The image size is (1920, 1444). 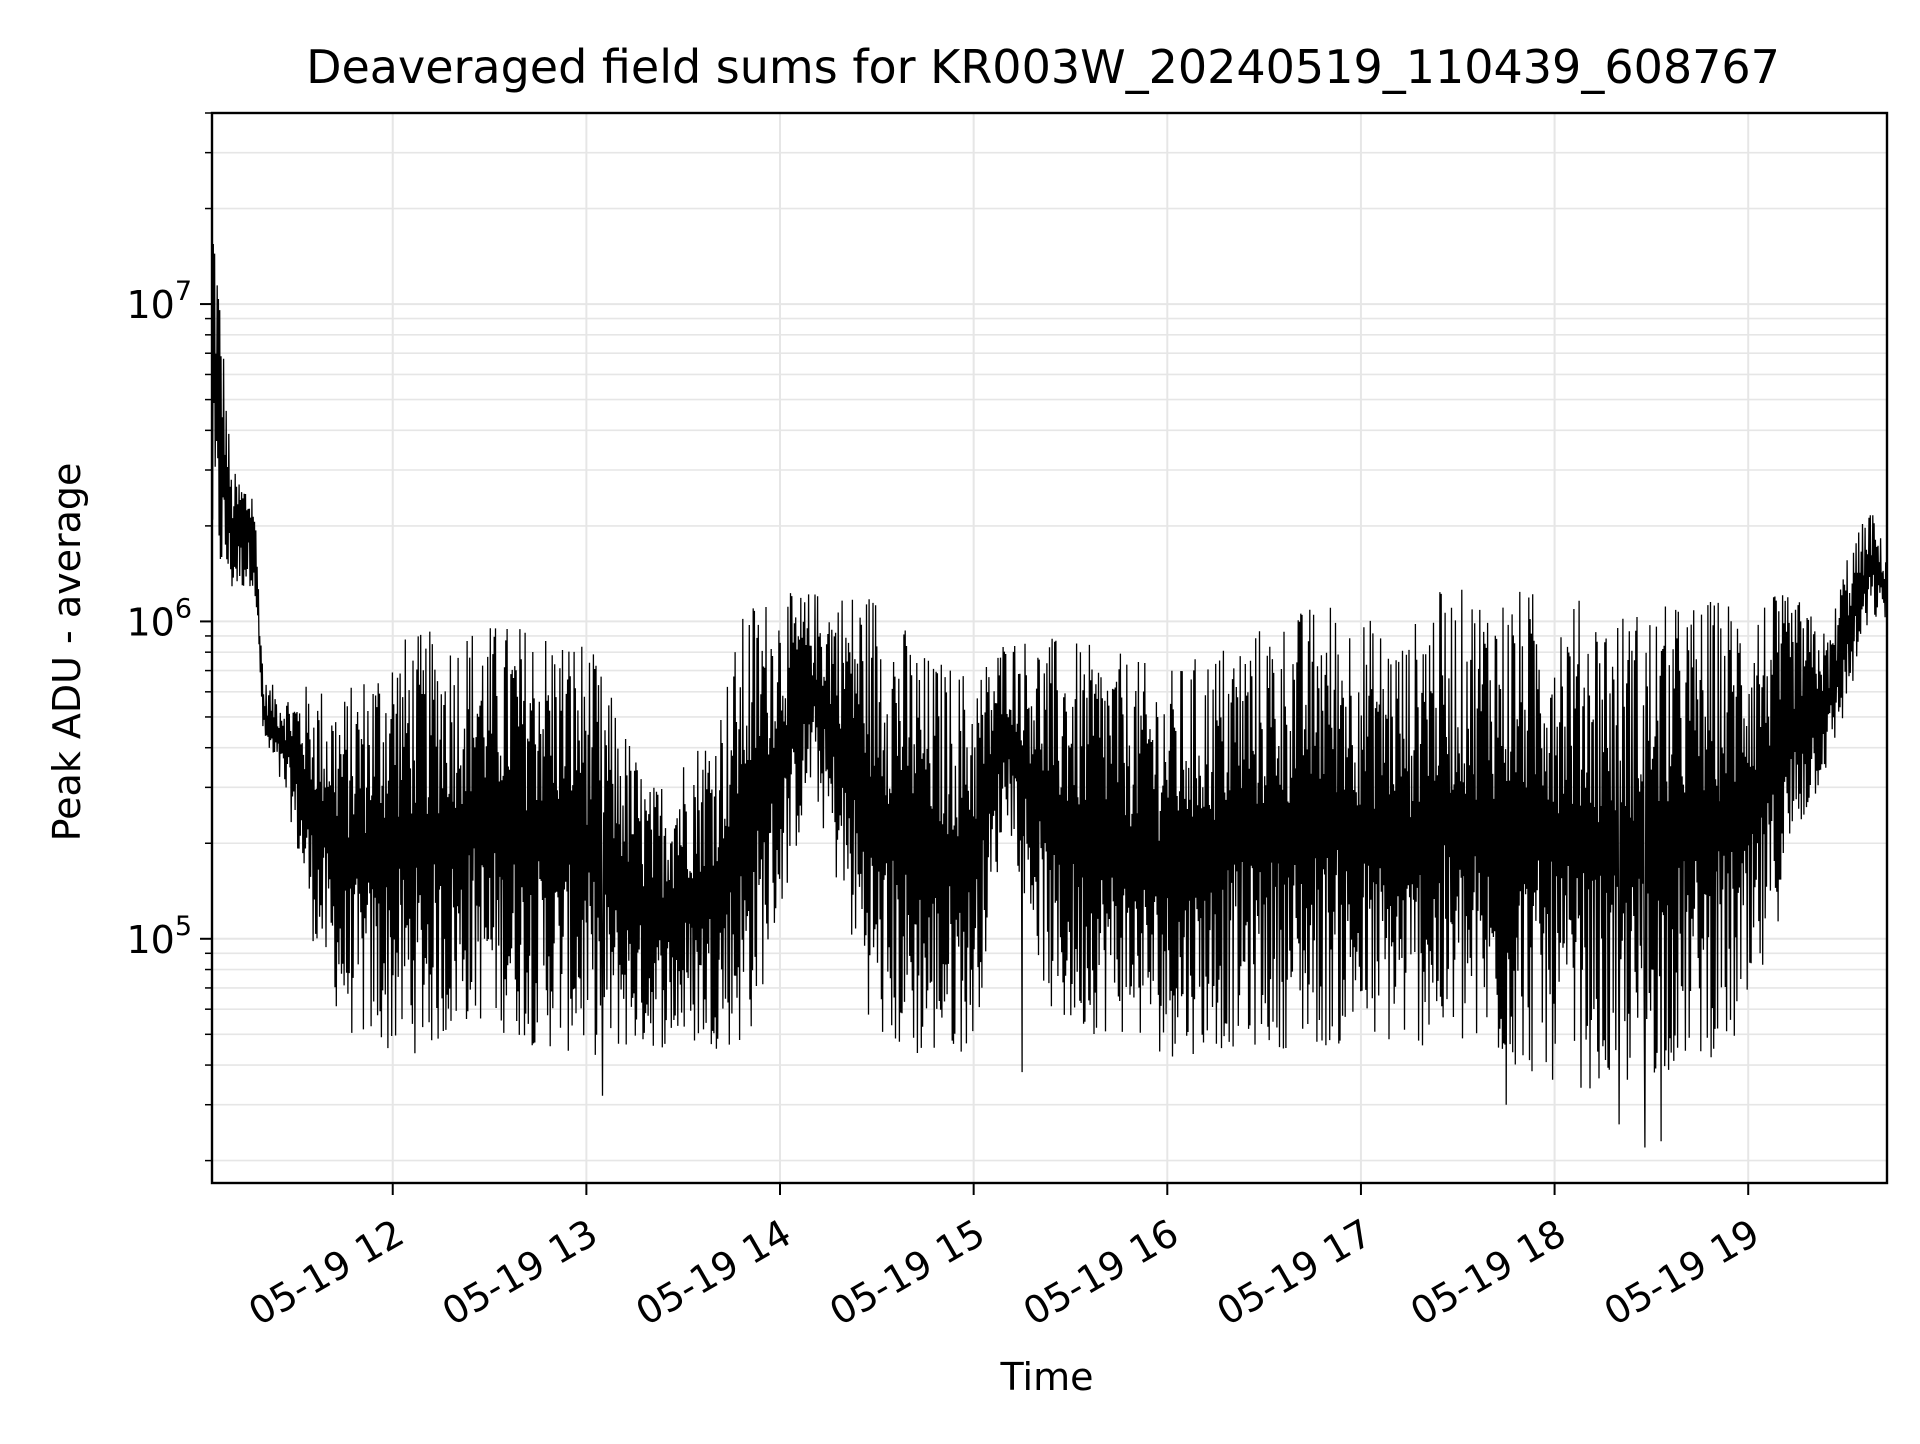 What do you see at coordinates (67, 652) in the screenshot?
I see `y-axis-label: Peak ADU - average` at bounding box center [67, 652].